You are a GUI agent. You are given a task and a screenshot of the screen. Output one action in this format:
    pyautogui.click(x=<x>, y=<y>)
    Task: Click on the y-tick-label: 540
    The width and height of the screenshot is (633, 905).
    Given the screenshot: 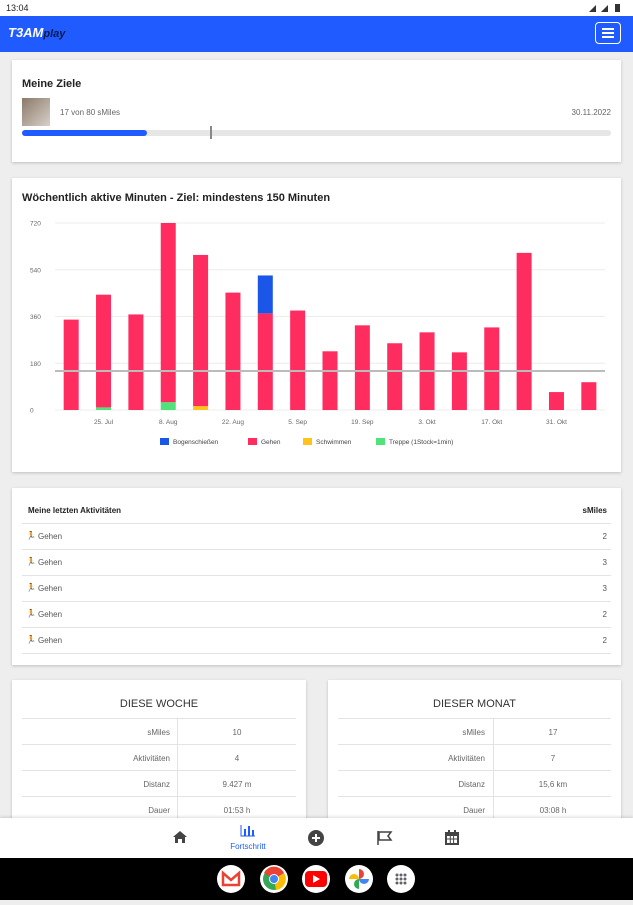 What is the action you would take?
    pyautogui.click(x=35, y=270)
    